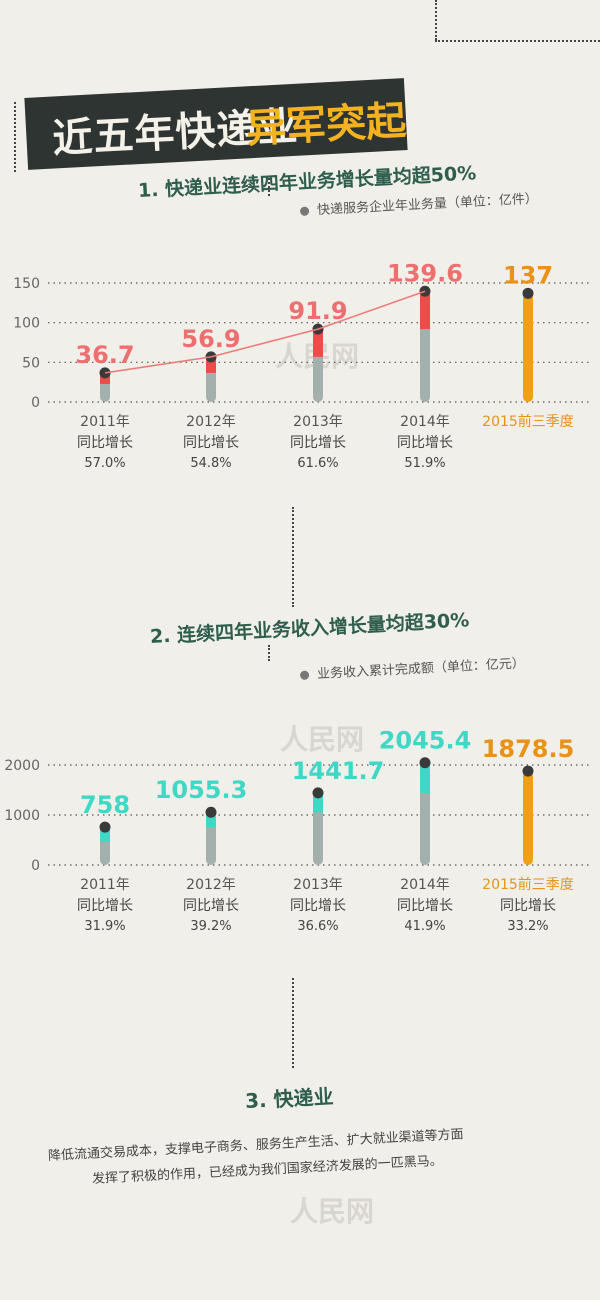 Image resolution: width=600 pixels, height=1300 pixels. Describe the element at coordinates (22, 766) in the screenshot. I see `y-tick-label: 2000` at that location.